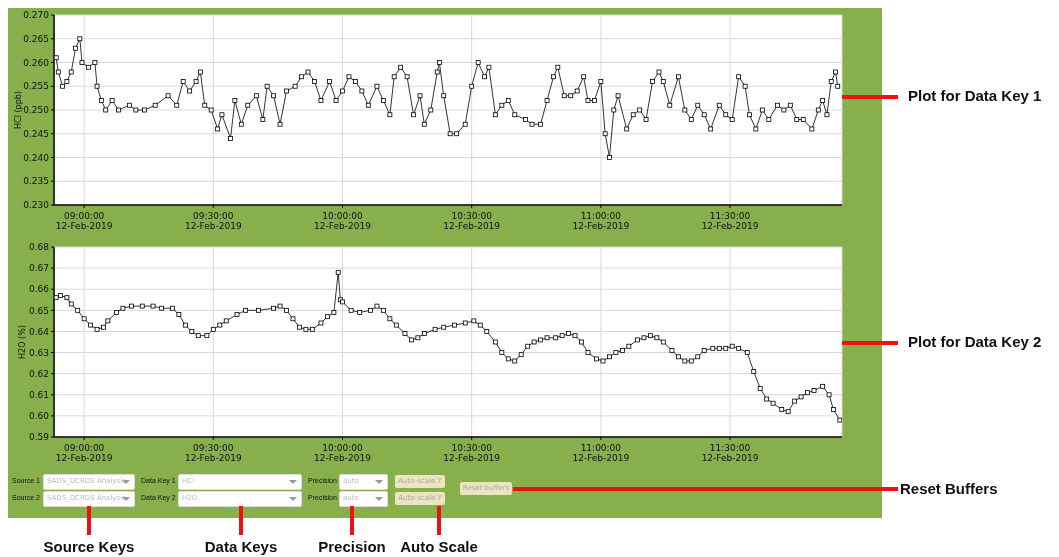 Image resolution: width=1059 pixels, height=557 pixels. I want to click on y-tick-label: 0.235, so click(36, 181).